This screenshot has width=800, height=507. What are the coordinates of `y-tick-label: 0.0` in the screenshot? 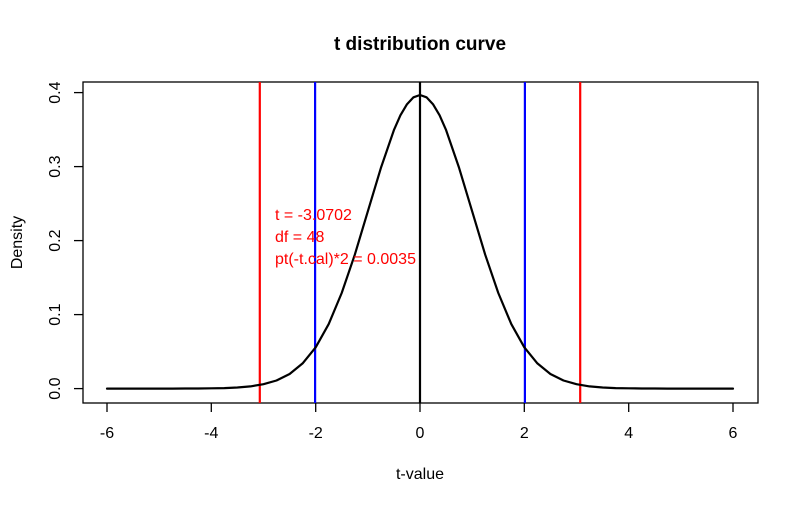 It's located at (55, 388).